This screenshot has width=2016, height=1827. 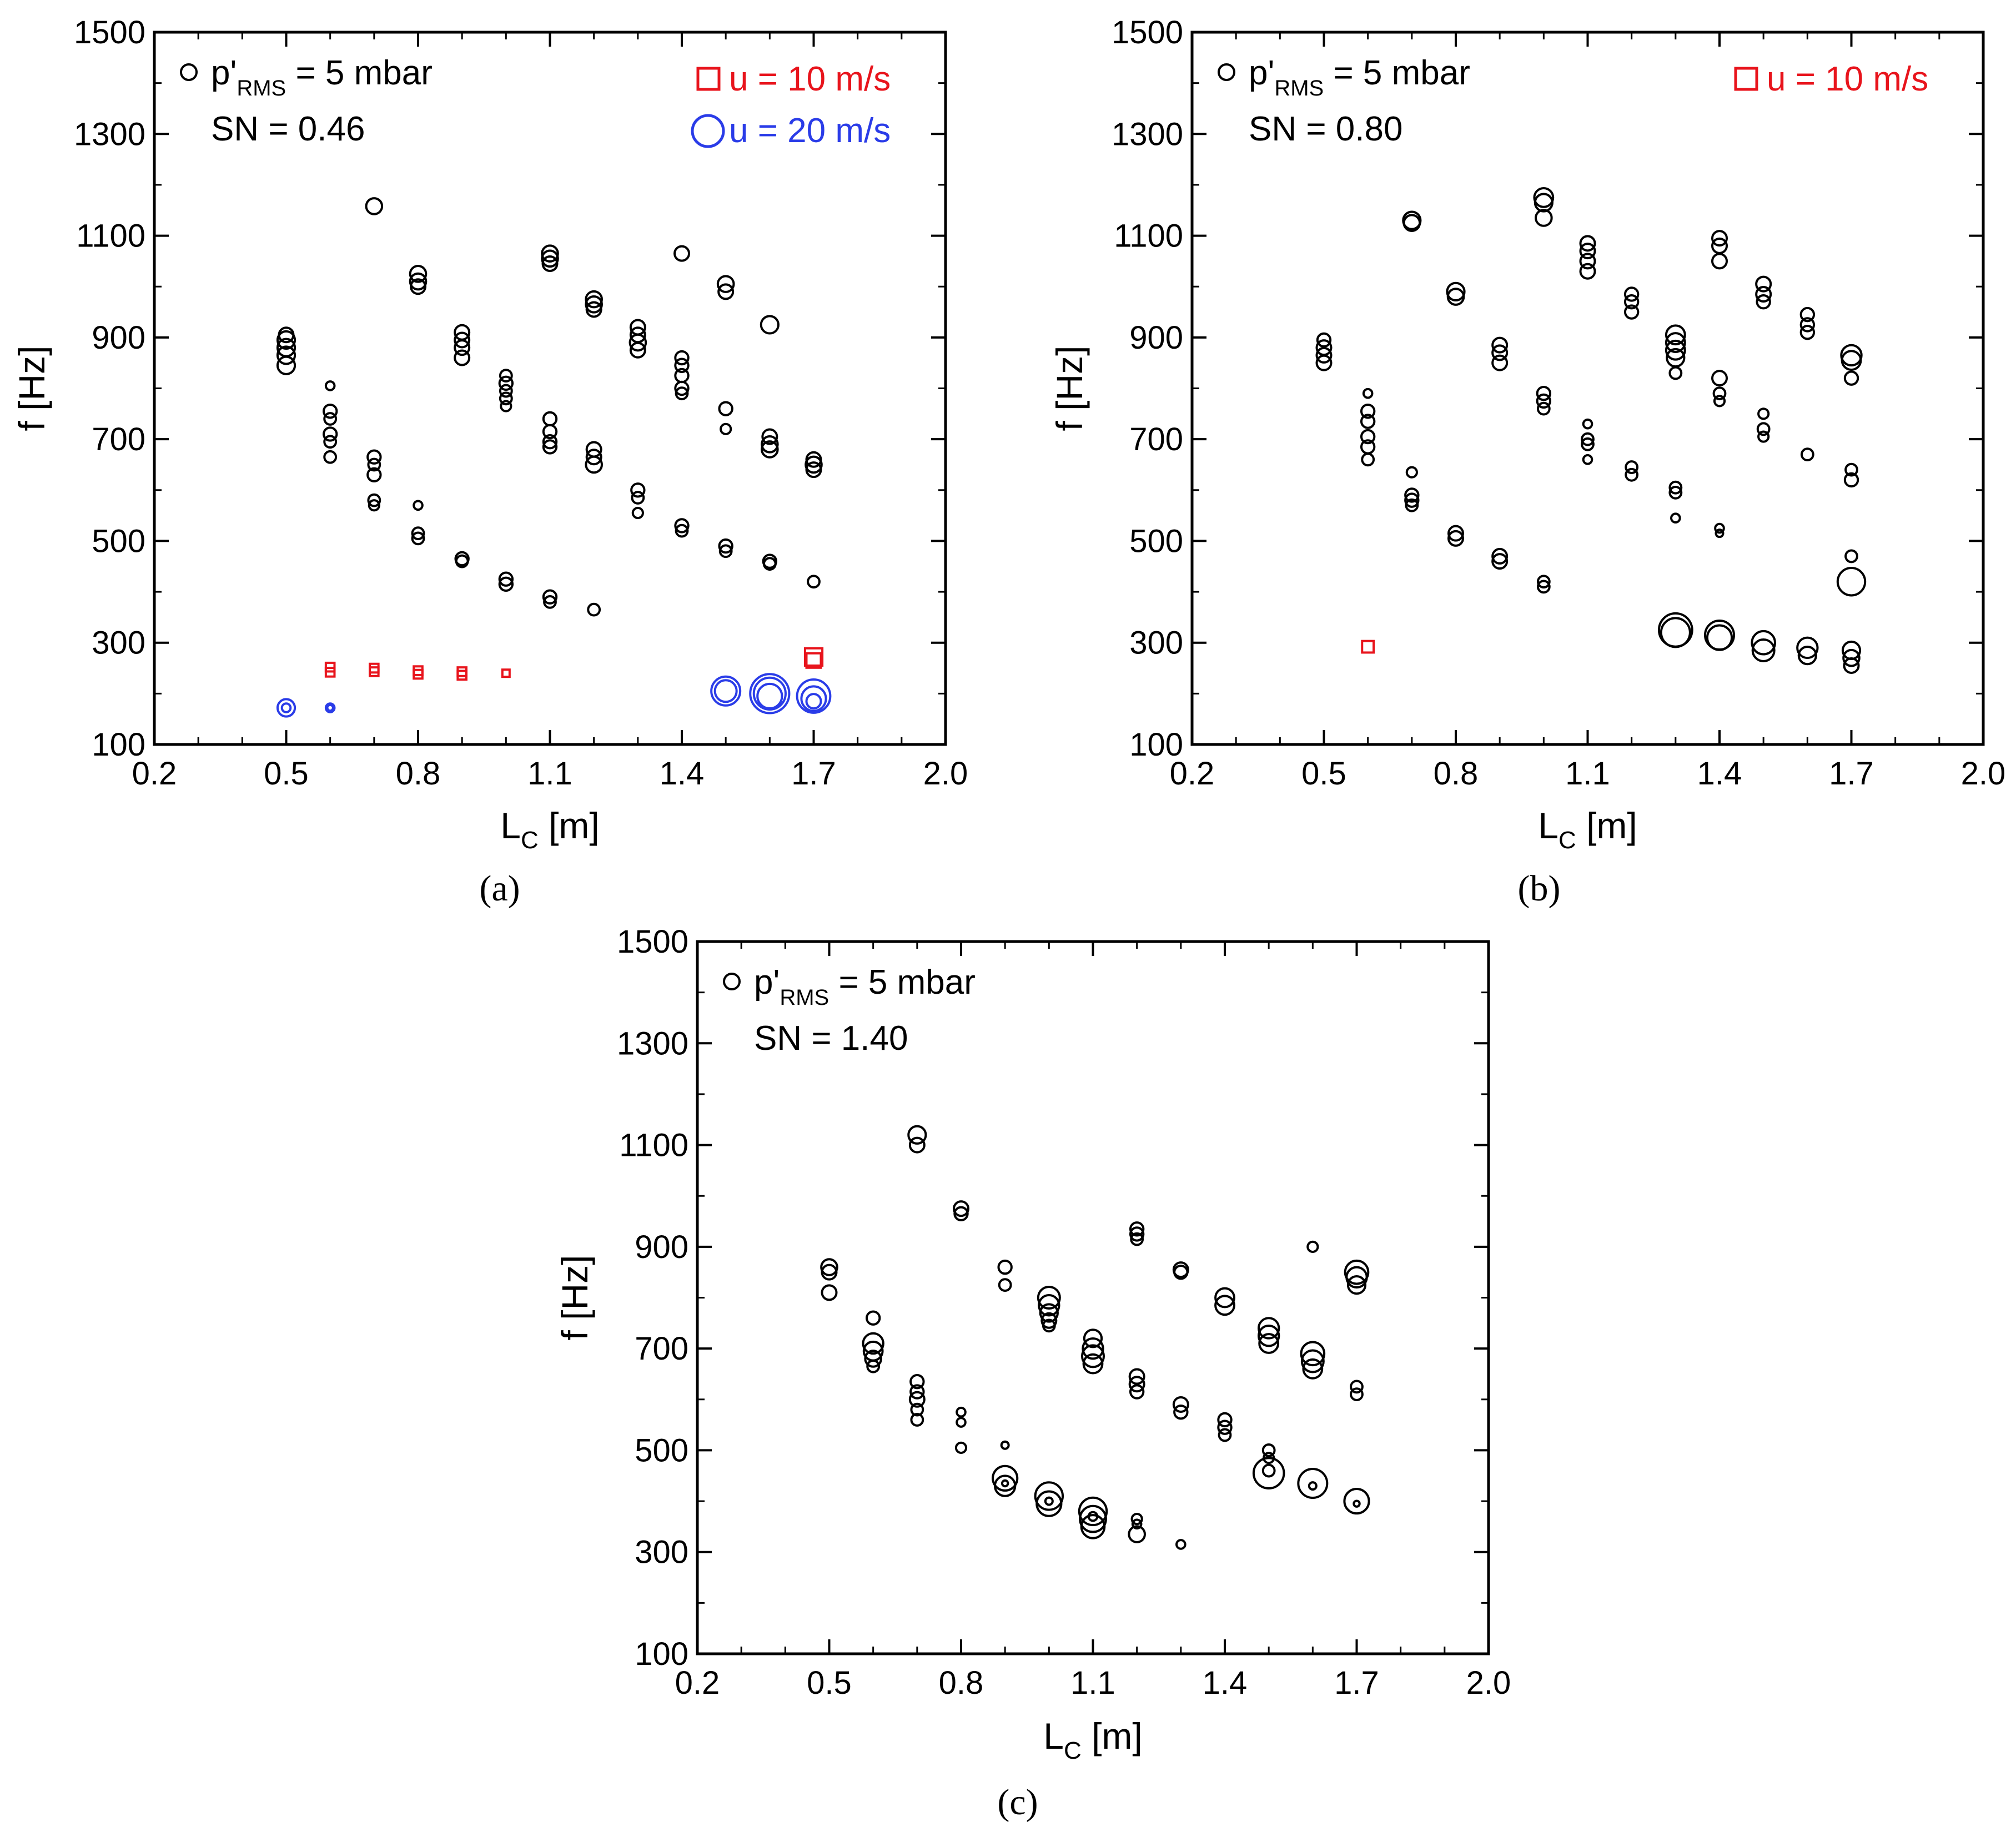 What do you see at coordinates (810, 131) in the screenshot?
I see `legend-u20: u = 20 m/s` at bounding box center [810, 131].